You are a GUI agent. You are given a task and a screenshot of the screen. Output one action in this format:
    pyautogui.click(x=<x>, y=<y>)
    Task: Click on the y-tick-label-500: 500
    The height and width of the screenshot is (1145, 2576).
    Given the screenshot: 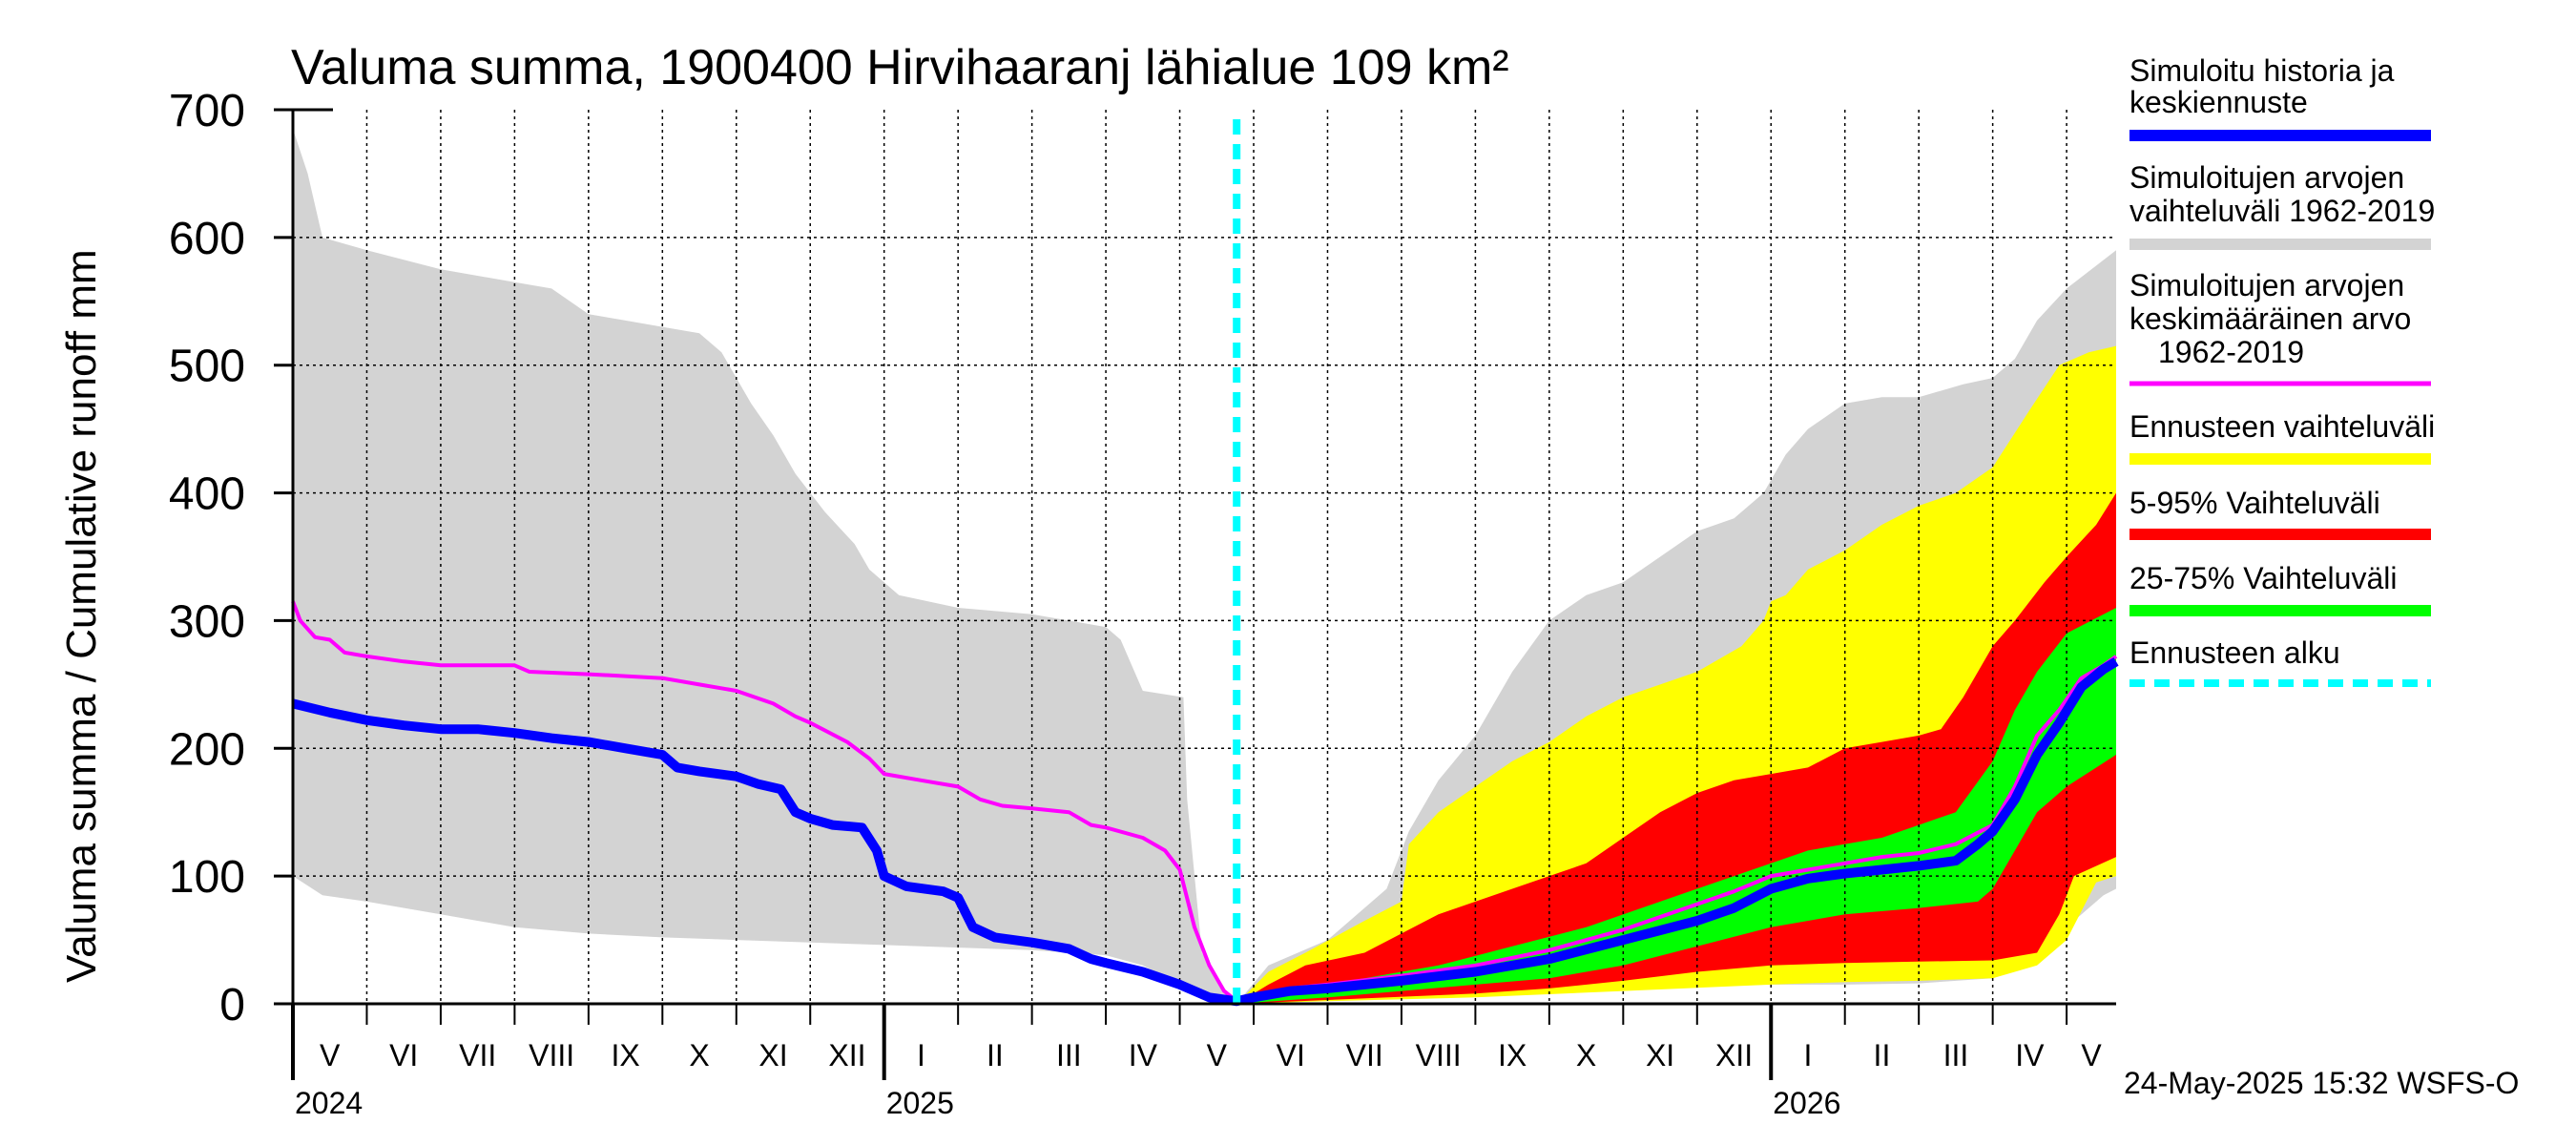 What is the action you would take?
    pyautogui.click(x=207, y=367)
    